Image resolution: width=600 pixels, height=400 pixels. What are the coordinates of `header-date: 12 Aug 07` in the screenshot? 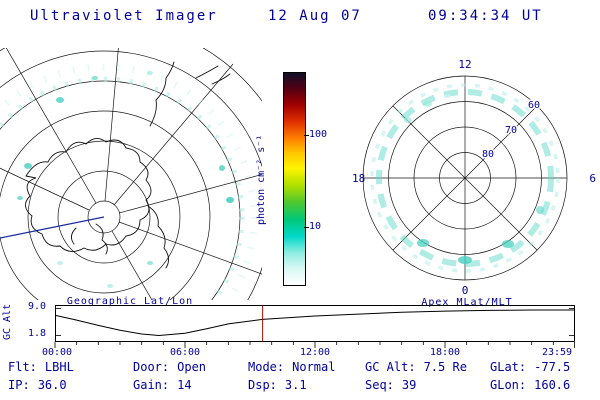 It's located at (315, 16).